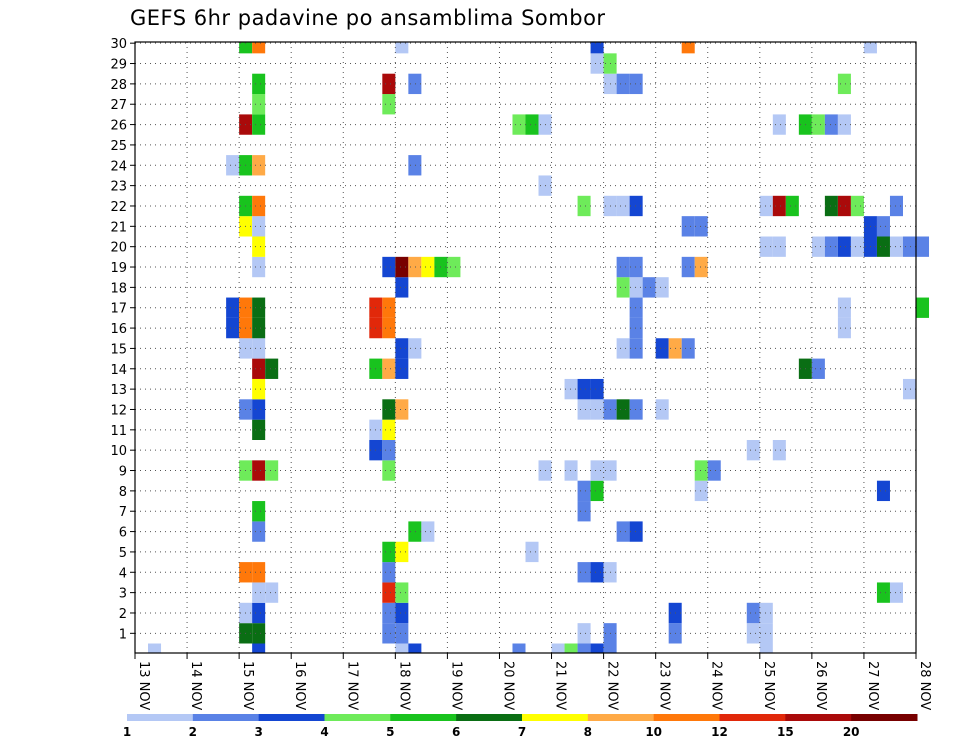 The image size is (960, 742). What do you see at coordinates (768, 685) in the screenshot?
I see `x-tick-label: 25 NOV` at bounding box center [768, 685].